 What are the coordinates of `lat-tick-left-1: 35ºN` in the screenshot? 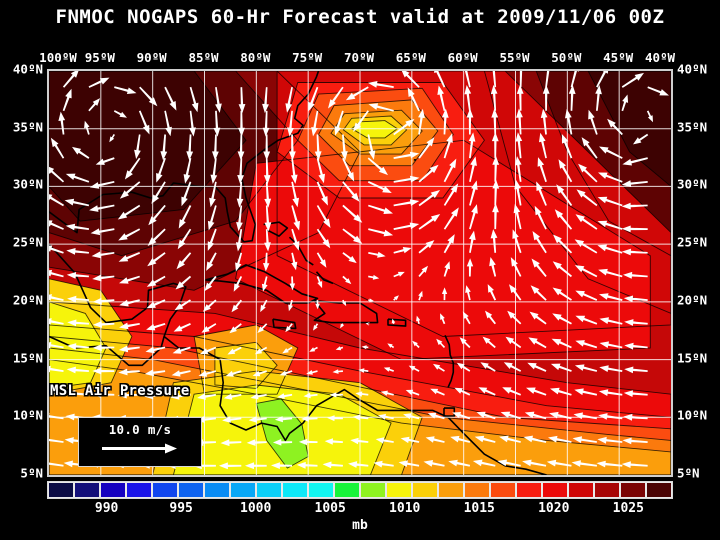 It's located at (27, 127).